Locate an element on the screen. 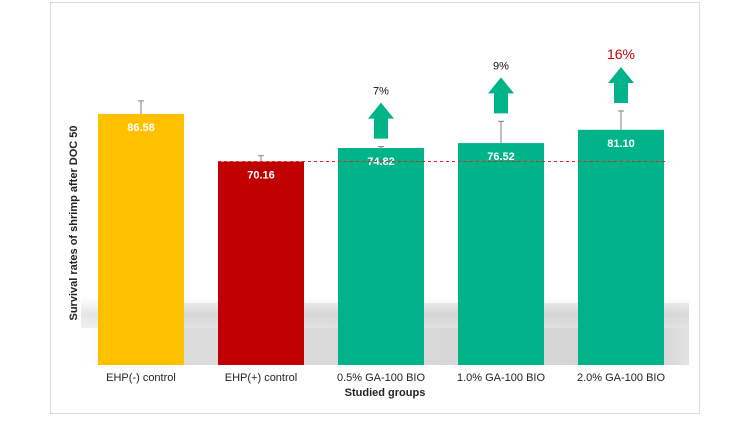 The image size is (750, 422). improvement-label-1-0-ga-100-bio: 9% is located at coordinates (501, 66).